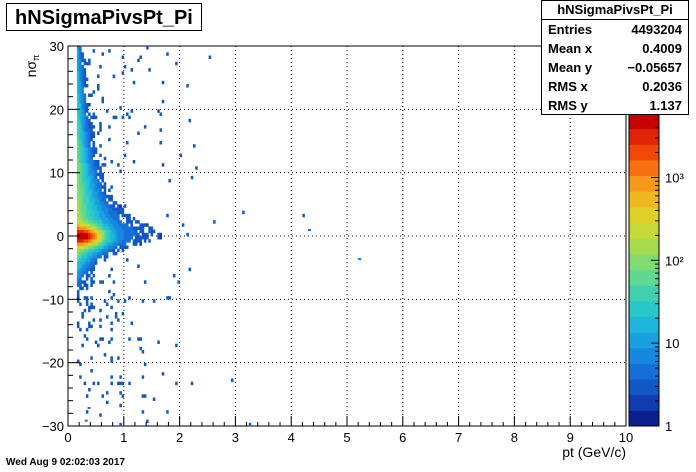 Image resolution: width=696 pixels, height=472 pixels. I want to click on stats-value: 4493204, so click(656, 29).